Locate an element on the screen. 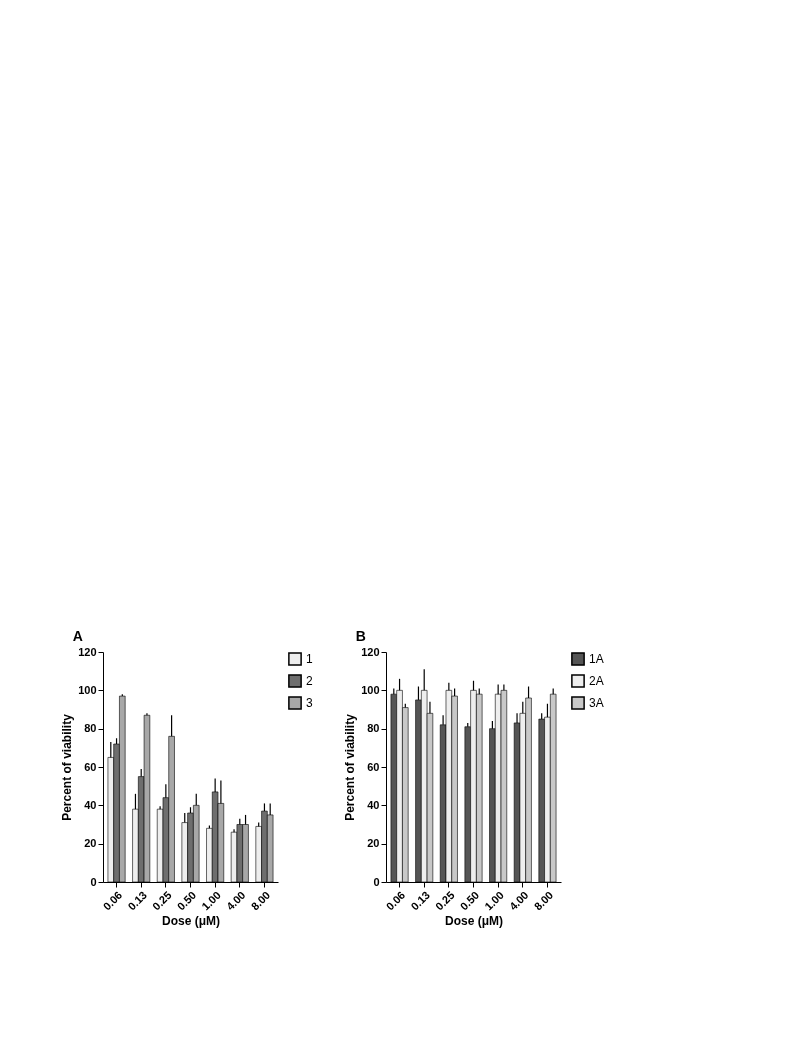 The height and width of the screenshot is (1053, 793). legend-label: 2 is located at coordinates (309, 681).